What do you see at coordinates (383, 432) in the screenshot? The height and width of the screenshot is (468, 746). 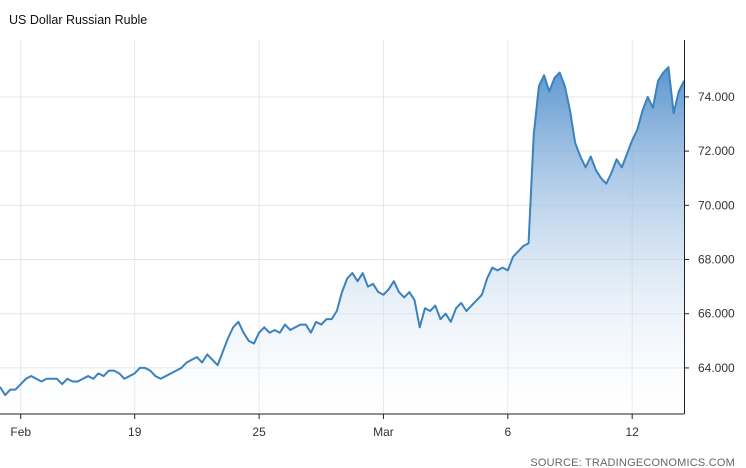 I see `x-tick-label: Mar` at bounding box center [383, 432].